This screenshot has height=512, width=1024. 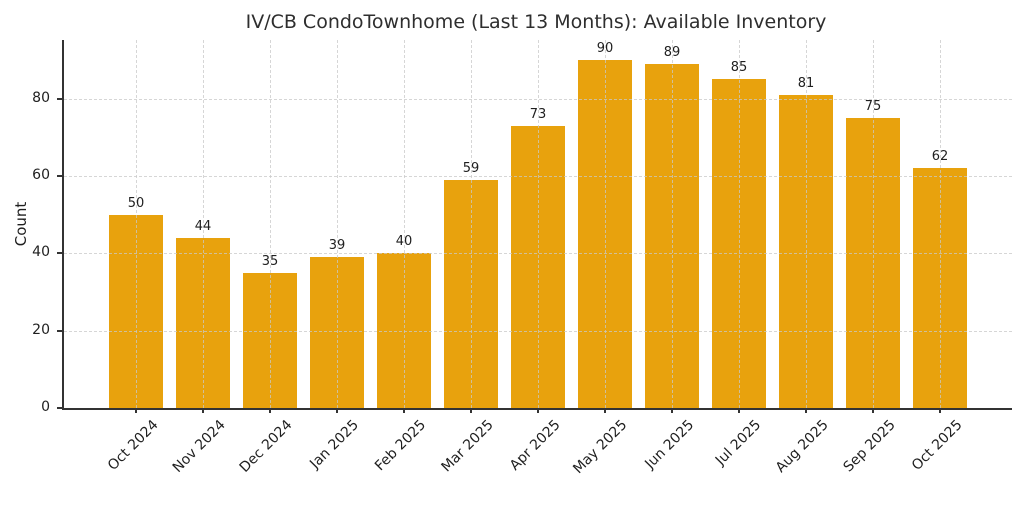 What do you see at coordinates (605, 49) in the screenshot?
I see `bar-value-label: 90` at bounding box center [605, 49].